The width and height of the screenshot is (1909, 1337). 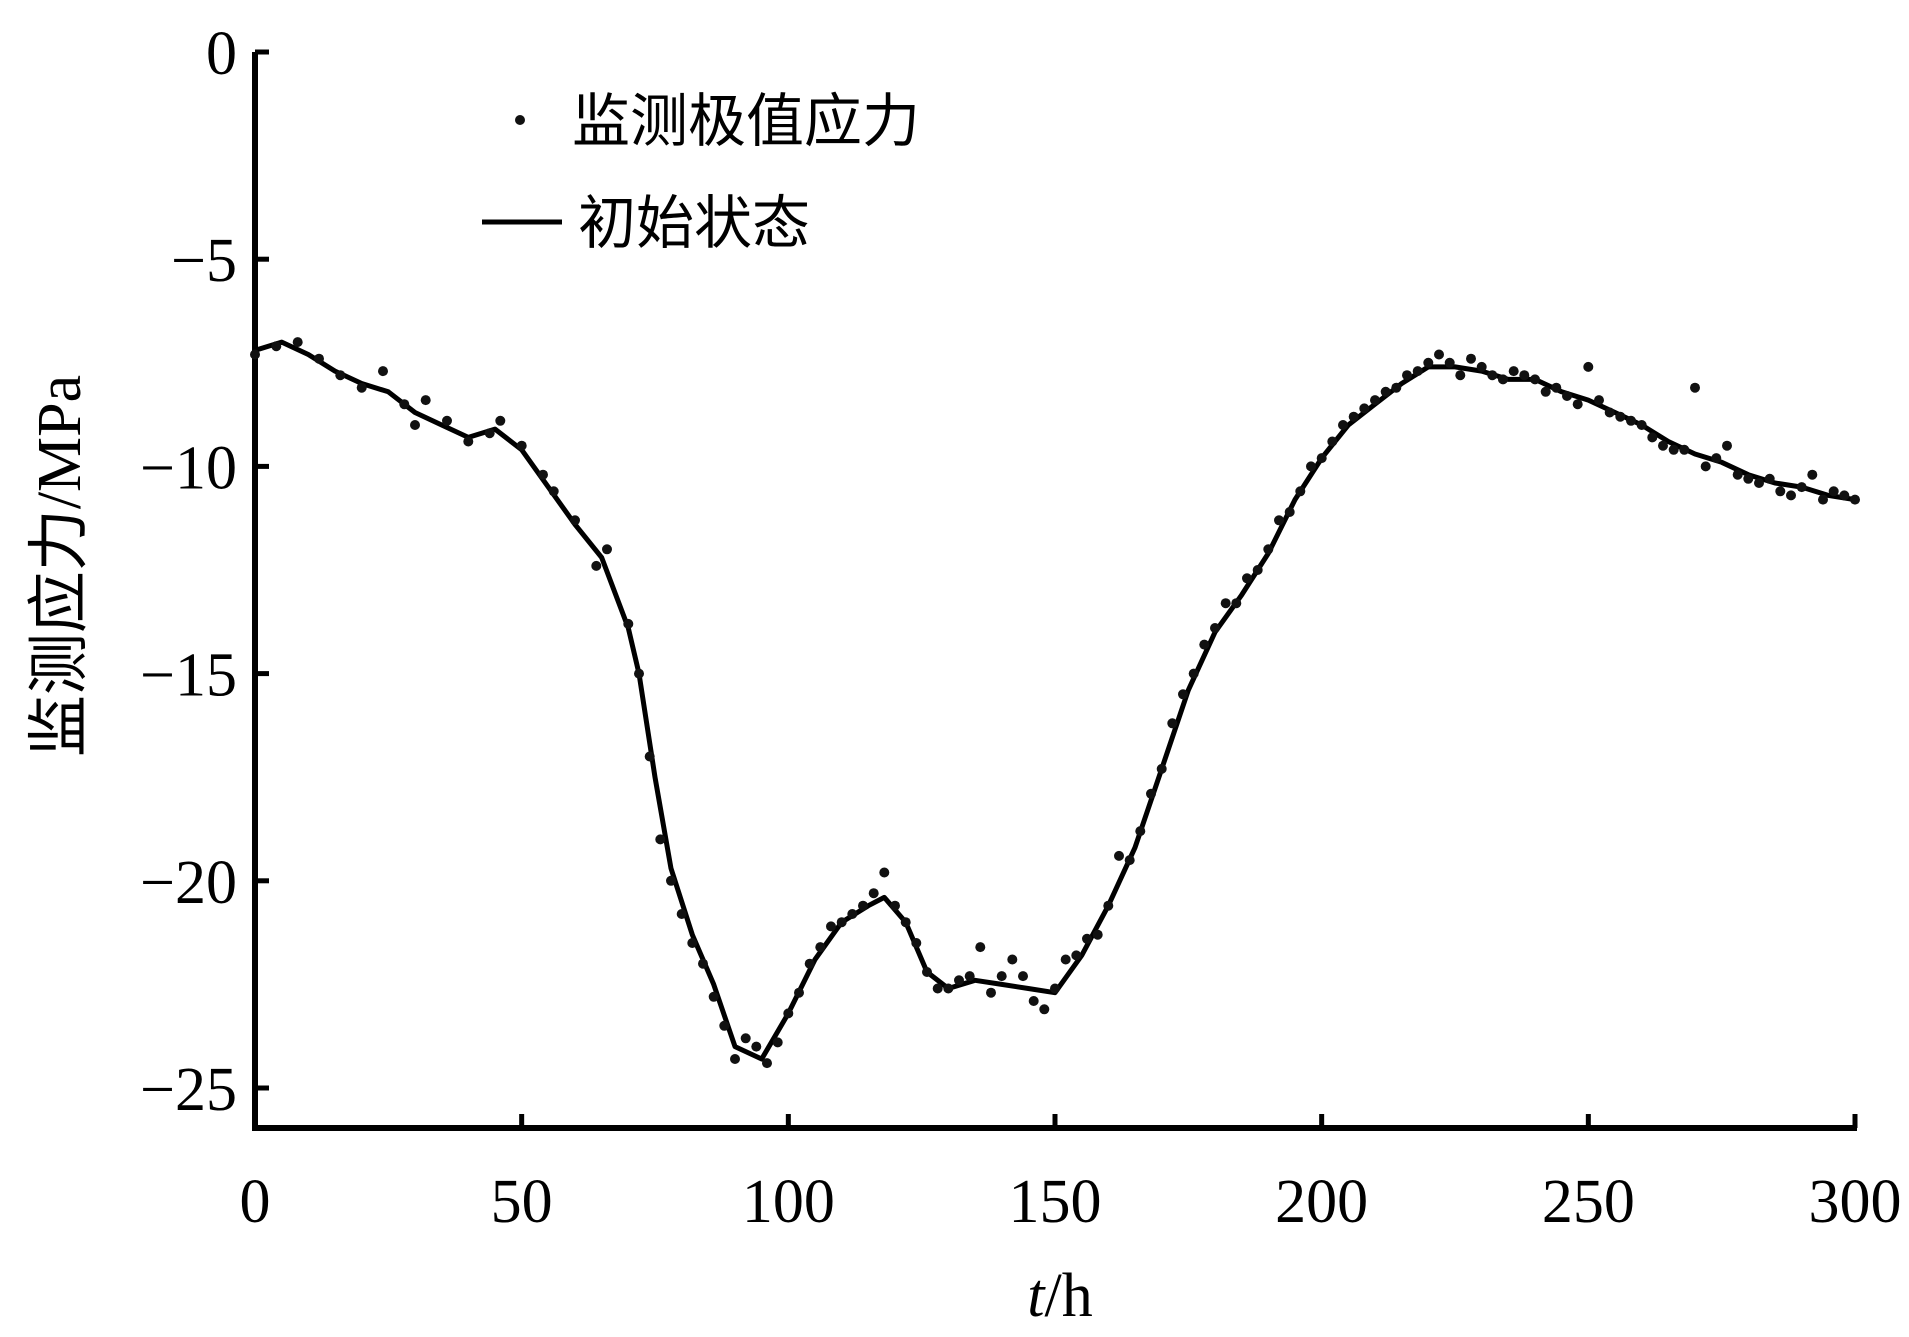 I want to click on x-axis-title-italic: t, so click(x=1036, y=1296).